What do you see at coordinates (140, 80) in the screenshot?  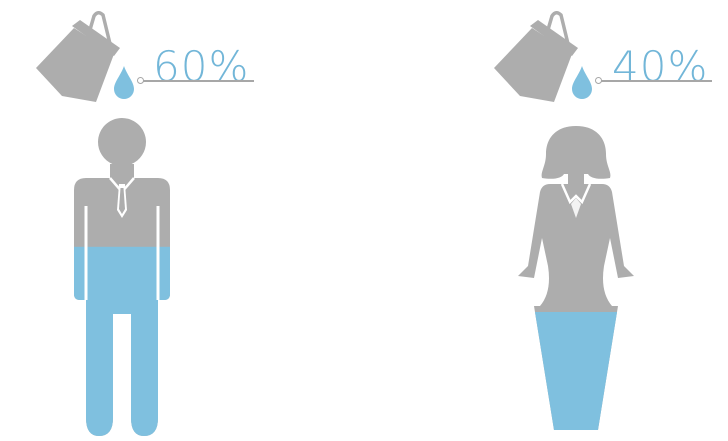 I see `male-leader-dot` at bounding box center [140, 80].